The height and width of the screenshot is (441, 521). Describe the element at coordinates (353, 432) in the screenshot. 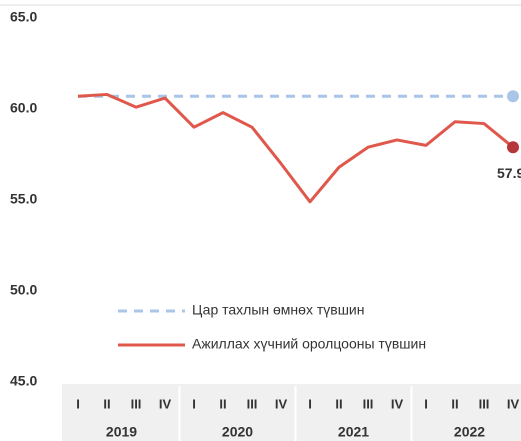

I see `x-group-label: 2021` at that location.